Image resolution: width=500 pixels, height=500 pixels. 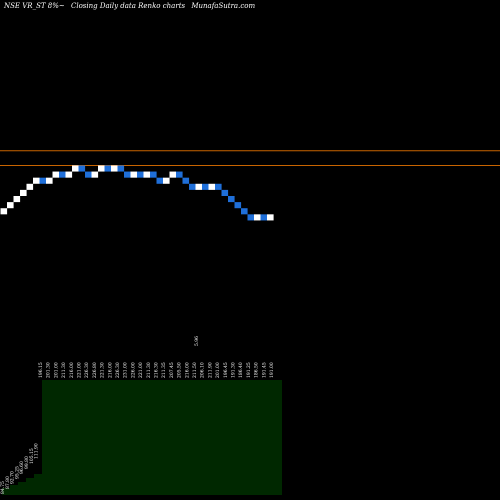 I want to click on volume-area, so click(x=162, y=437).